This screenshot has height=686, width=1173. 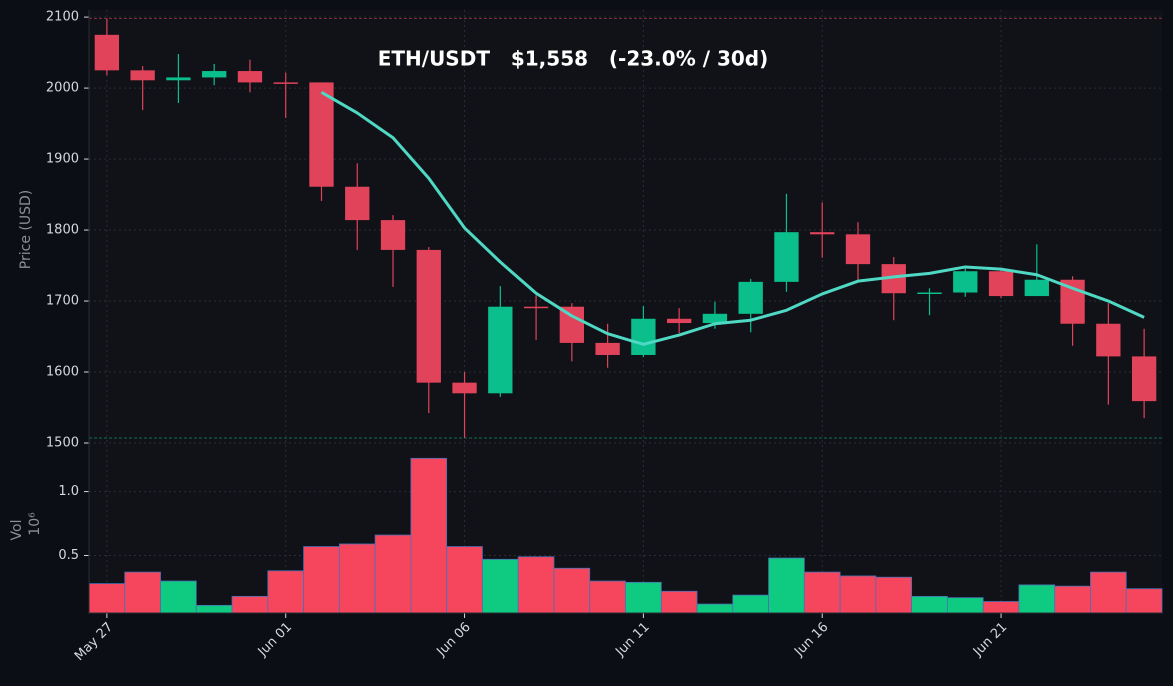 I want to click on y-tick-label: 1.0, so click(x=68, y=491).